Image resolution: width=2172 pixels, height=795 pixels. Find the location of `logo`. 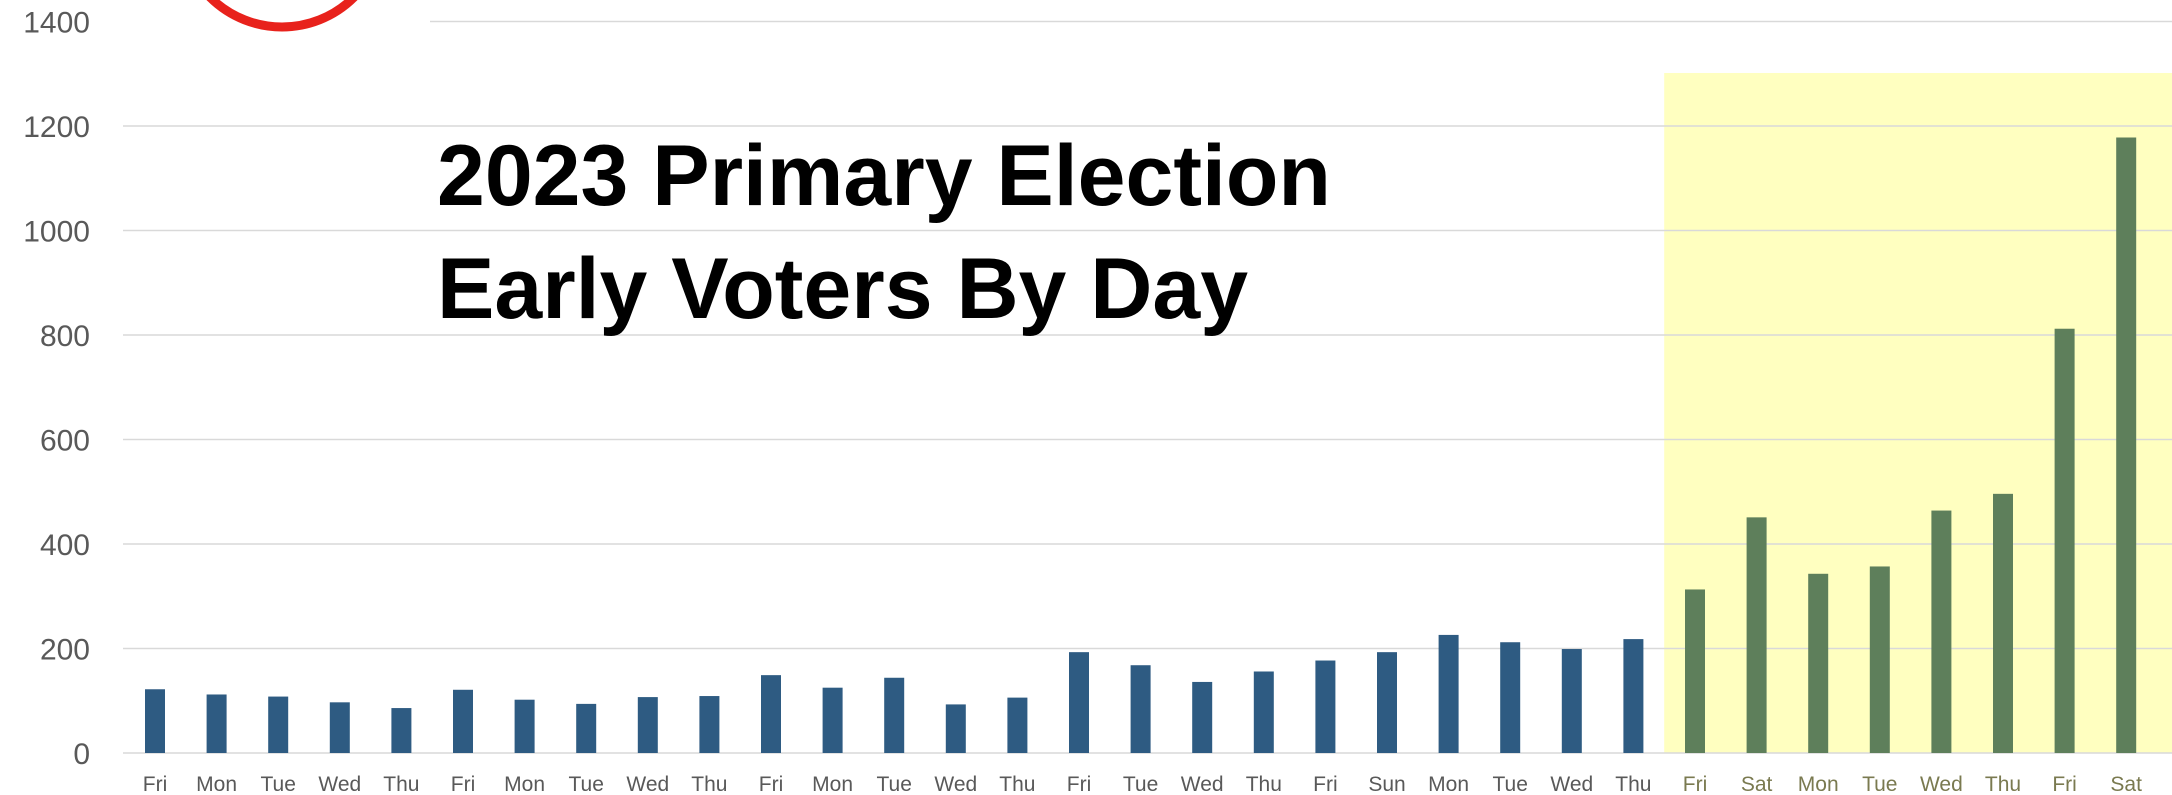

logo is located at coordinates (282, 16).